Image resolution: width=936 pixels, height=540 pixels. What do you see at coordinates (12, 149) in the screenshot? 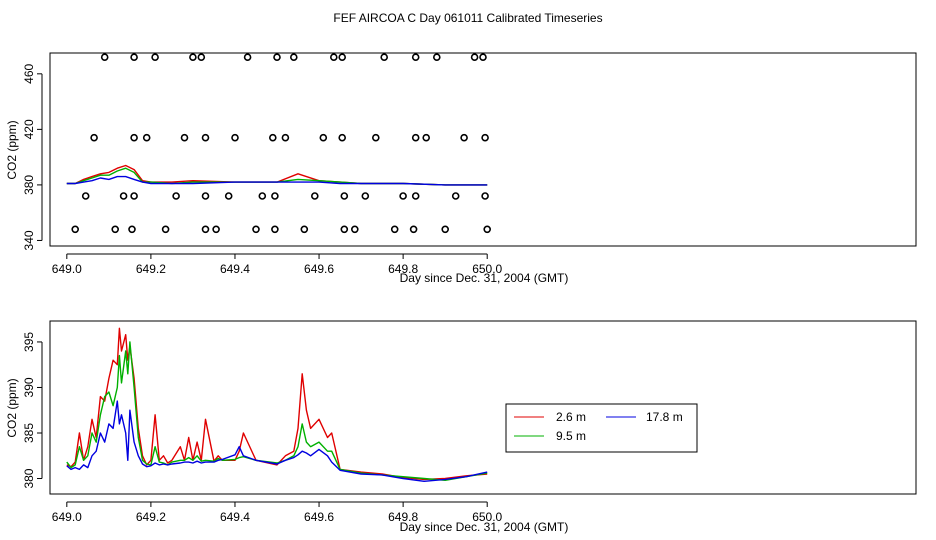
I see `top-y-axis-label: CO2 (ppm)` at bounding box center [12, 149].